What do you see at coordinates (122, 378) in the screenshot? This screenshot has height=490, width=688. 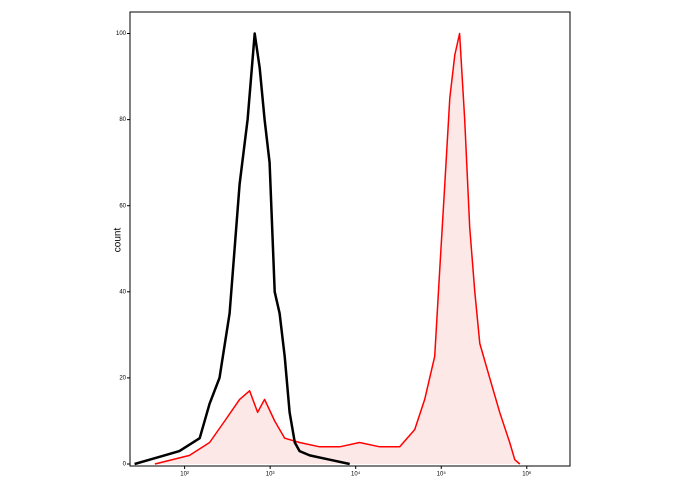 I see `y-tick-label: 20` at bounding box center [122, 378].